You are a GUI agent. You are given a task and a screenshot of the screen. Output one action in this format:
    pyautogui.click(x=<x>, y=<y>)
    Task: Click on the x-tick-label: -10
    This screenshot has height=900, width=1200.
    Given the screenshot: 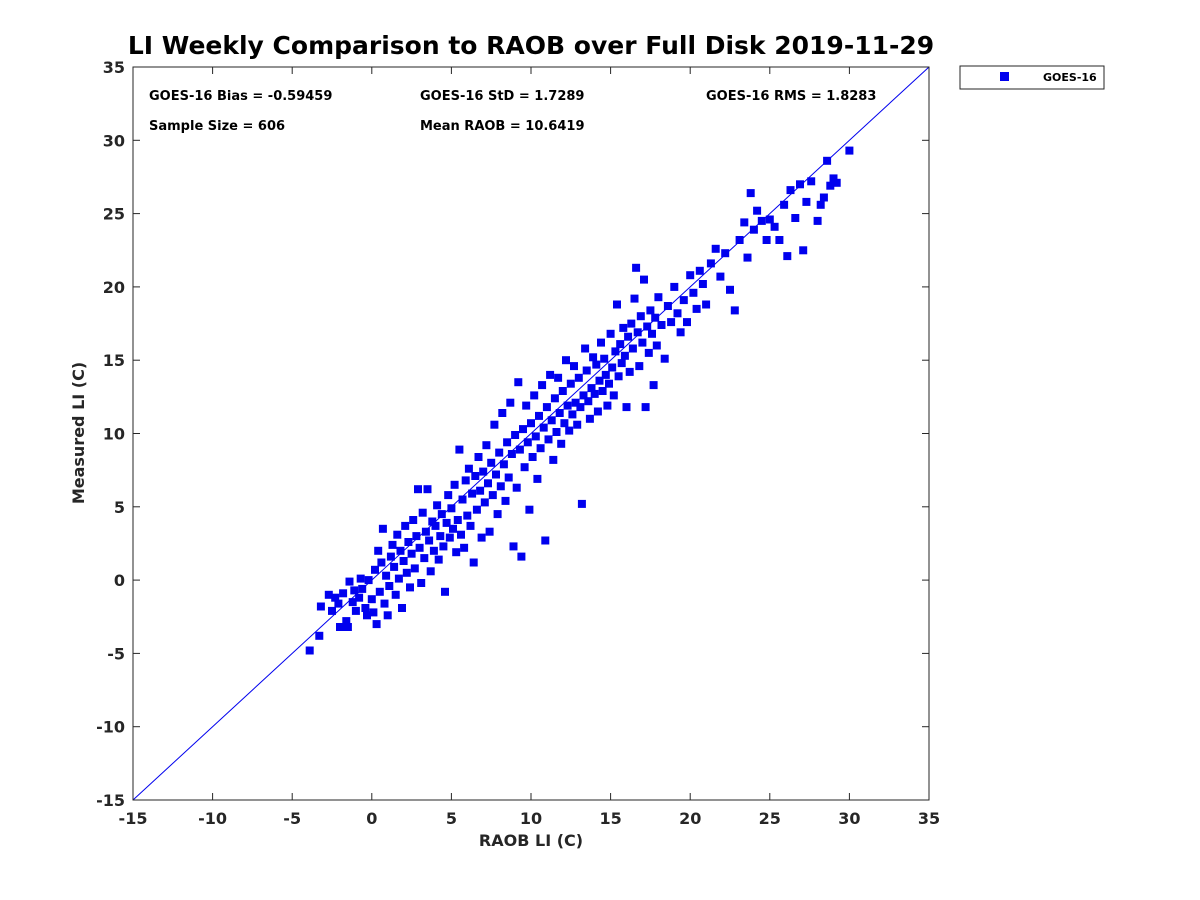 What is the action you would take?
    pyautogui.click(x=212, y=818)
    